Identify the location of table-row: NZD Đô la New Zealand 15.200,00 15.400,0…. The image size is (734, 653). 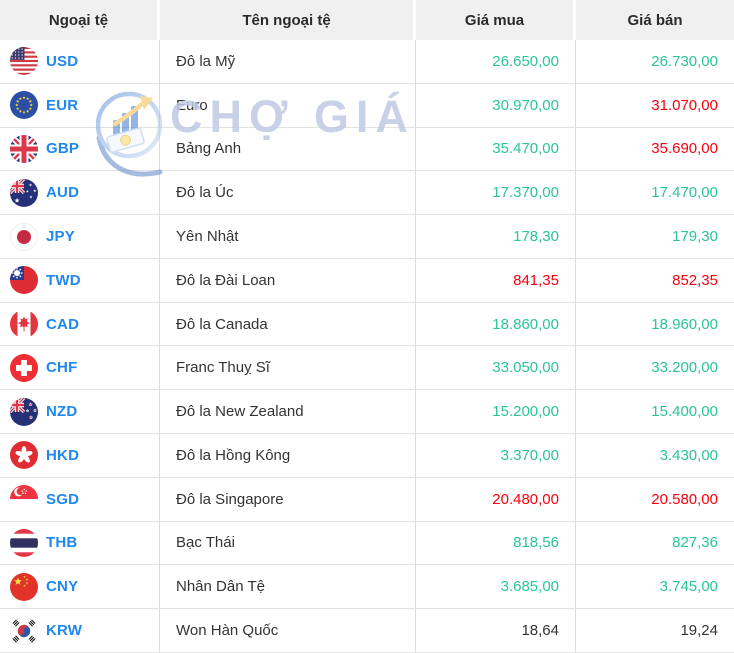
(367, 412).